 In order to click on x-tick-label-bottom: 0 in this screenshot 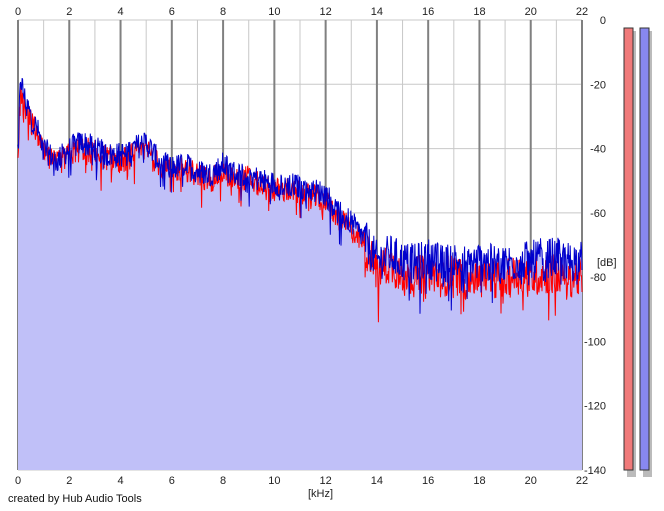, I will do `click(18, 481)`.